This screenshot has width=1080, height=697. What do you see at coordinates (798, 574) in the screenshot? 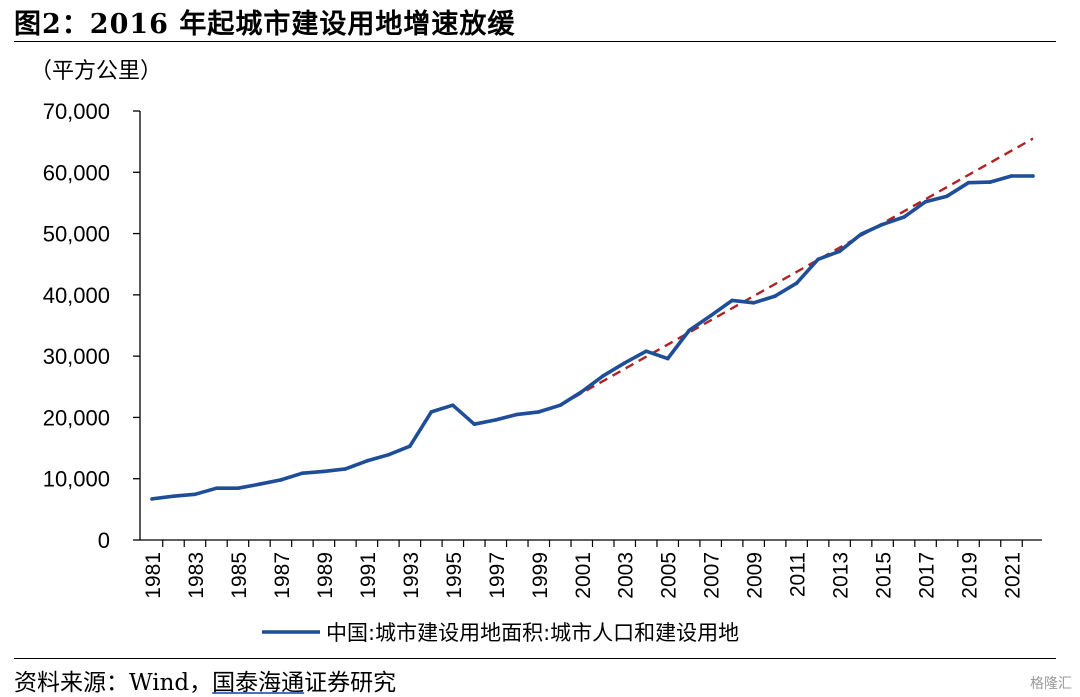
I see `x-tick-label: 2011` at bounding box center [798, 574].